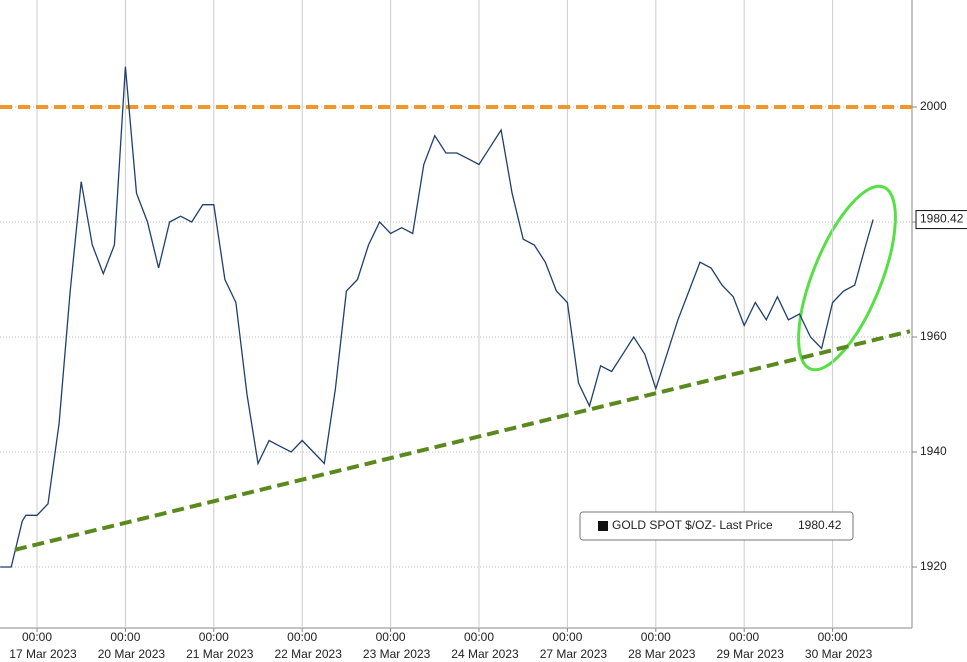  What do you see at coordinates (43, 654) in the screenshot?
I see `x-date-label: 17 Mar 2023` at bounding box center [43, 654].